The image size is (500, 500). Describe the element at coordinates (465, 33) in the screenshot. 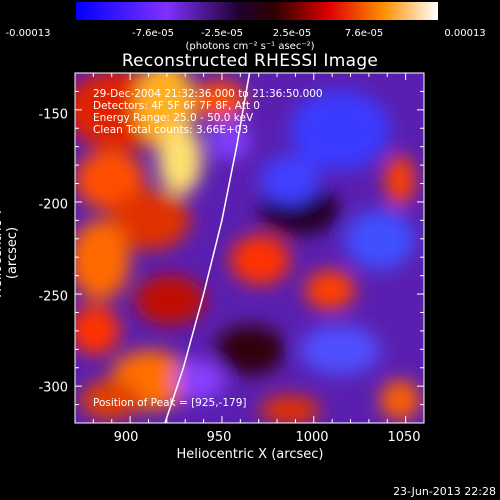

I see `colorbar-tick-label: 0.00013` at that location.